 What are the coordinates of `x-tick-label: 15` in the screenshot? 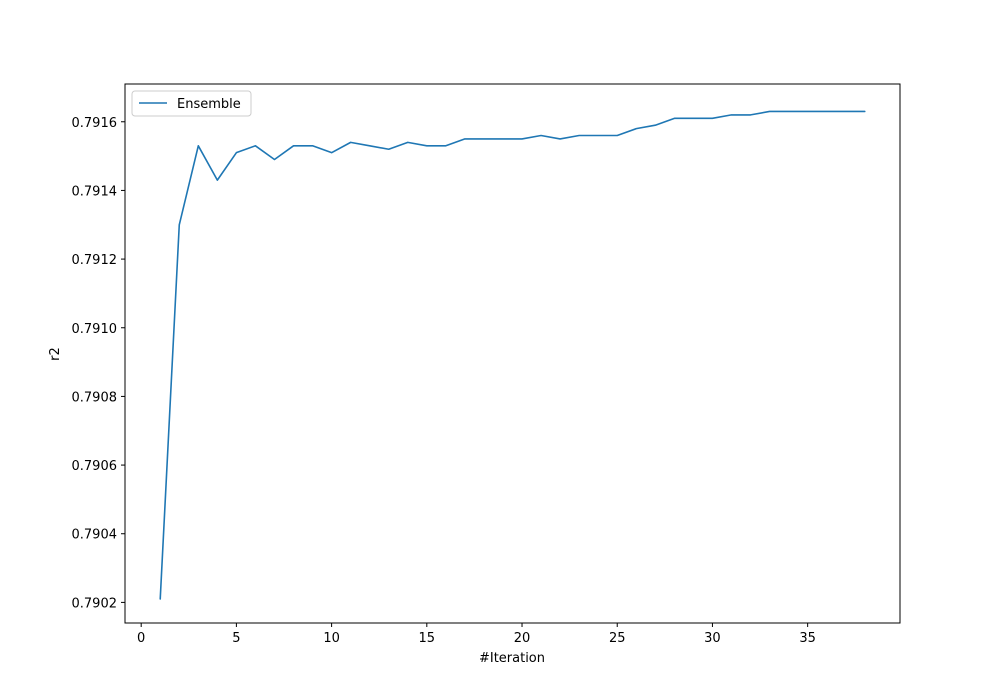 It's located at (427, 638).